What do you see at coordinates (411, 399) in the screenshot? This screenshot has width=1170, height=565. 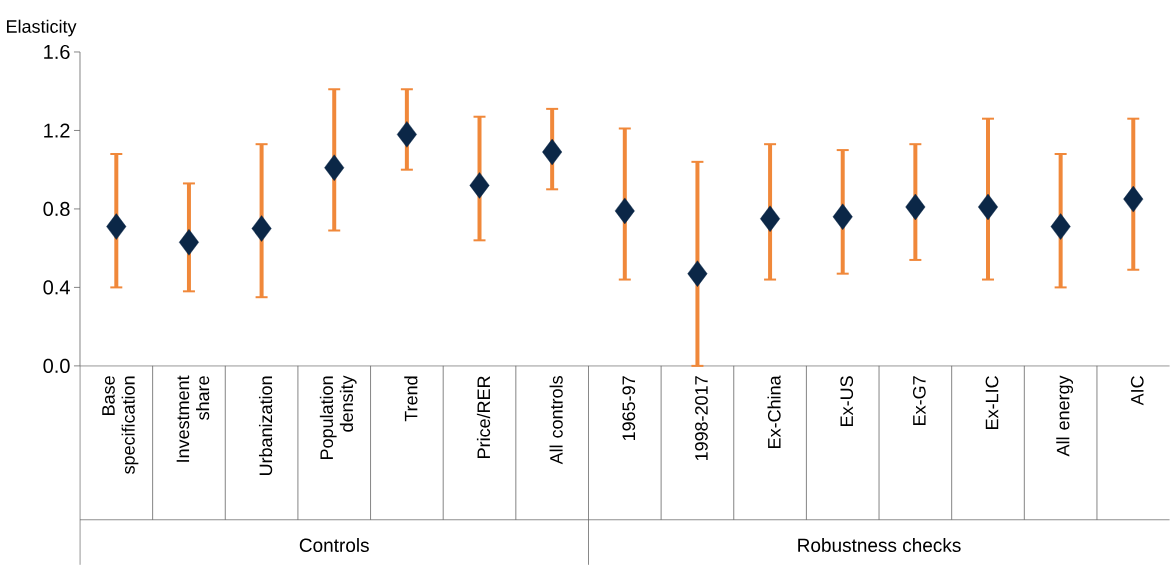 I see `x-tick-label: Trend` at bounding box center [411, 399].